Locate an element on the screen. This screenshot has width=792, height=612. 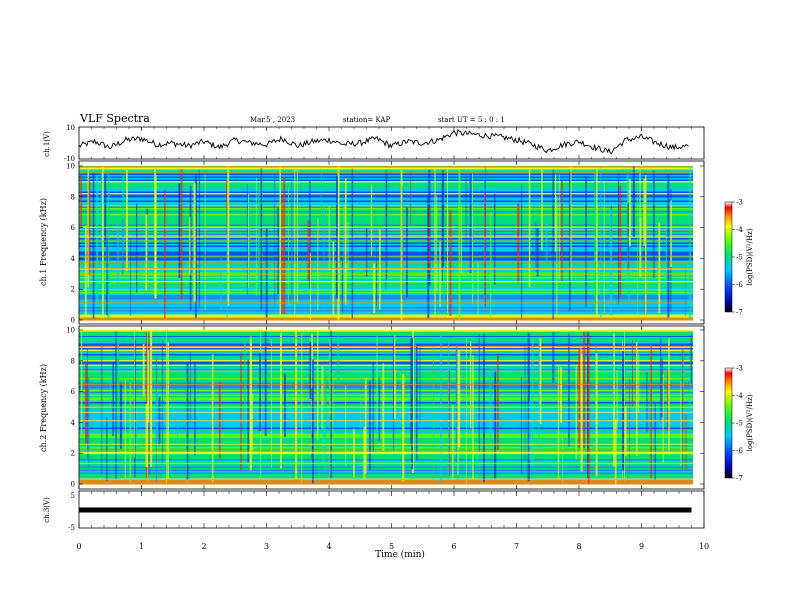
ch3-ytick-bottom: -5 is located at coordinates (71, 528).